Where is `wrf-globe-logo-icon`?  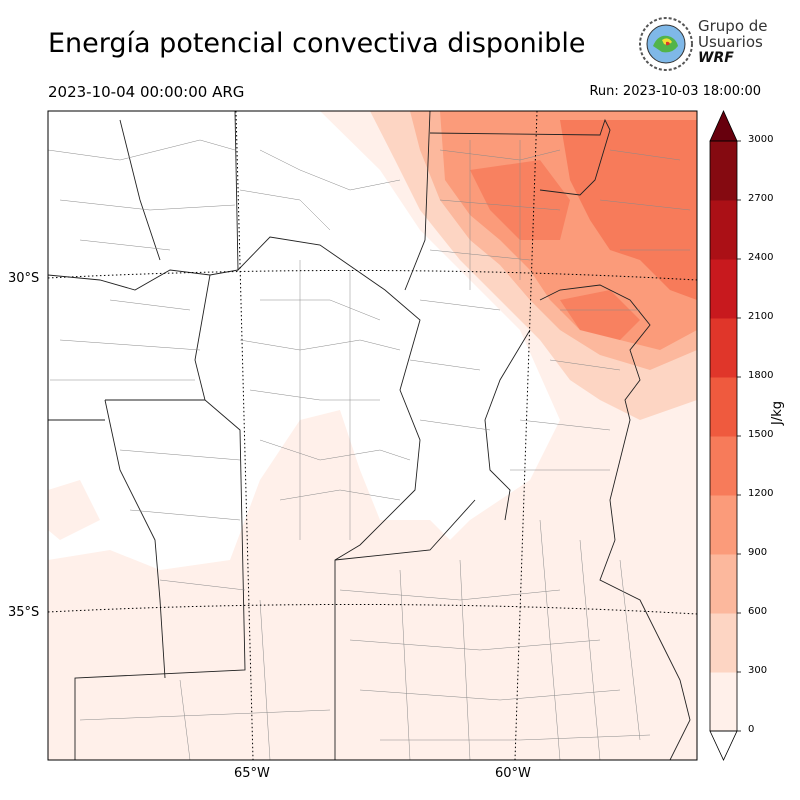 wrf-globe-logo-icon is located at coordinates (666, 44).